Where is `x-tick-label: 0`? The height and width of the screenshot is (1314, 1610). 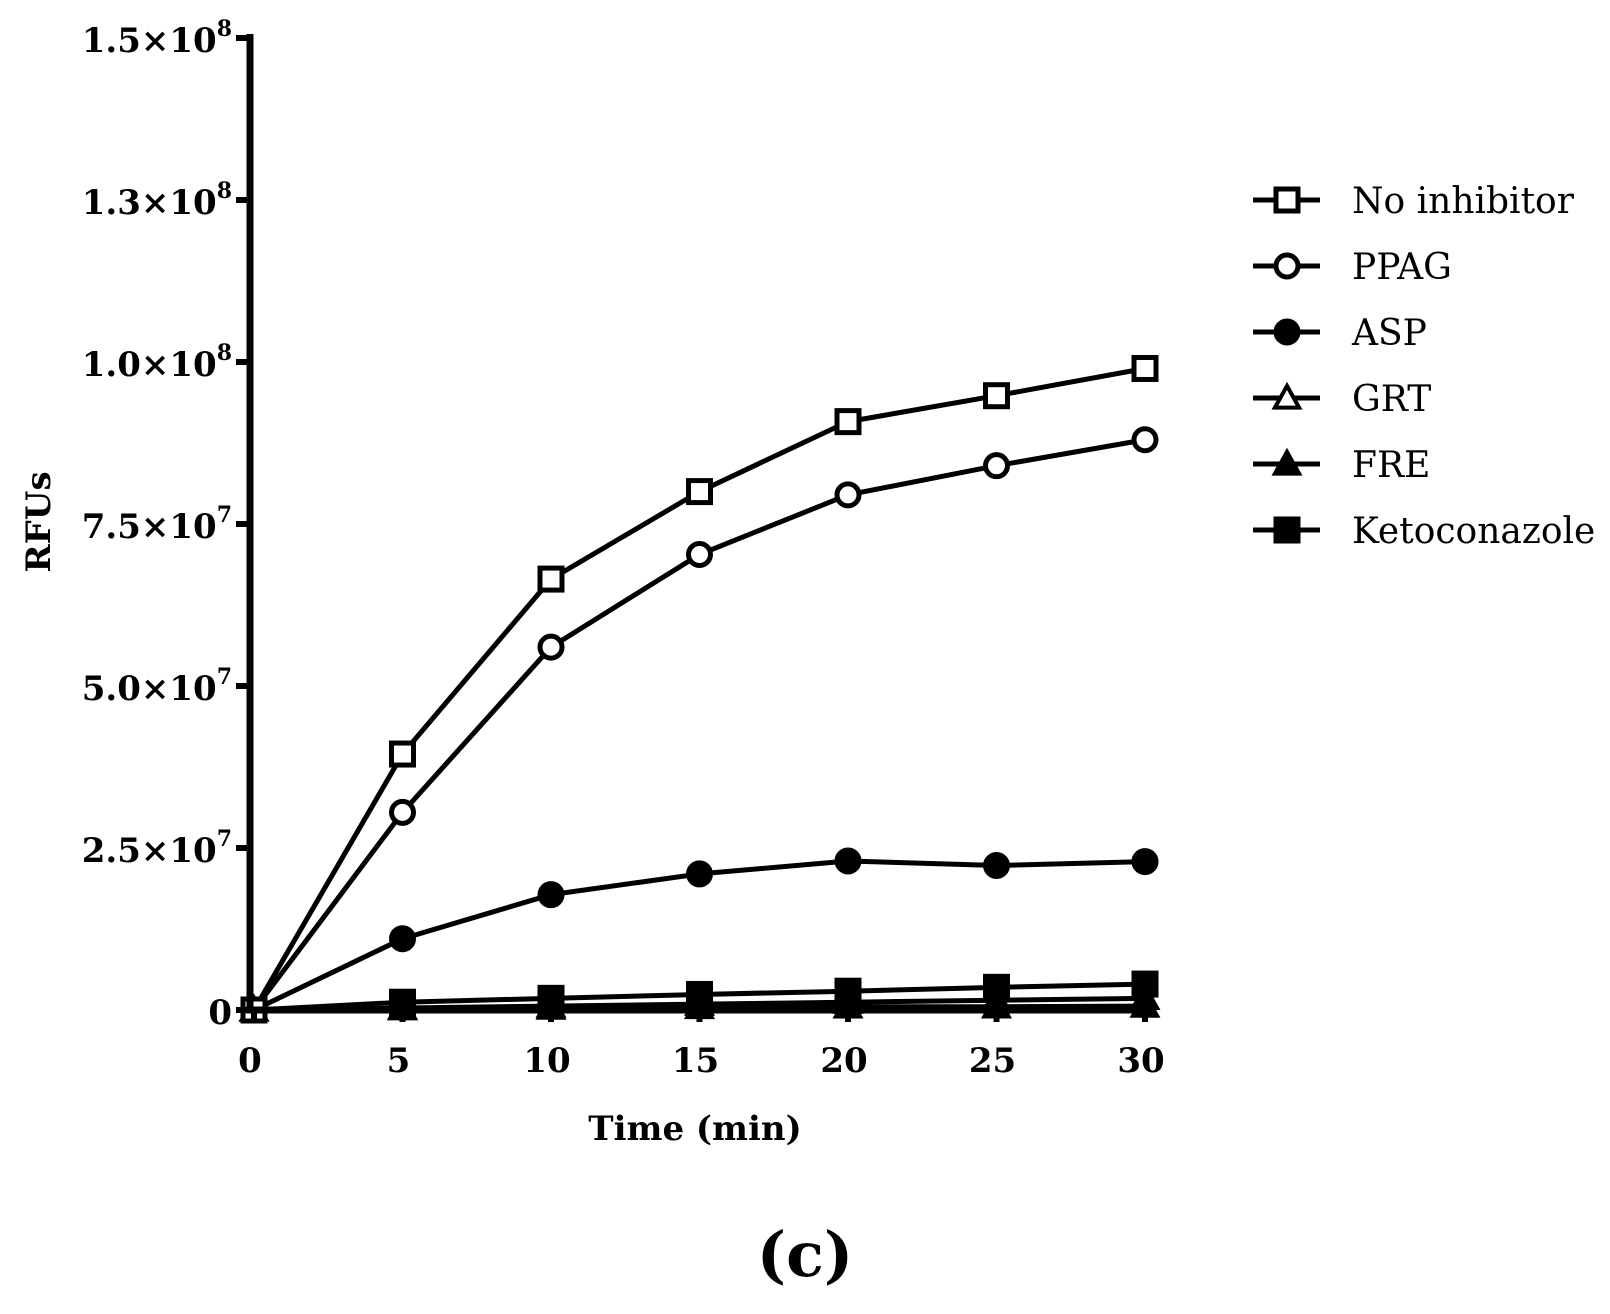
x-tick-label: 0 is located at coordinates (250, 1061).